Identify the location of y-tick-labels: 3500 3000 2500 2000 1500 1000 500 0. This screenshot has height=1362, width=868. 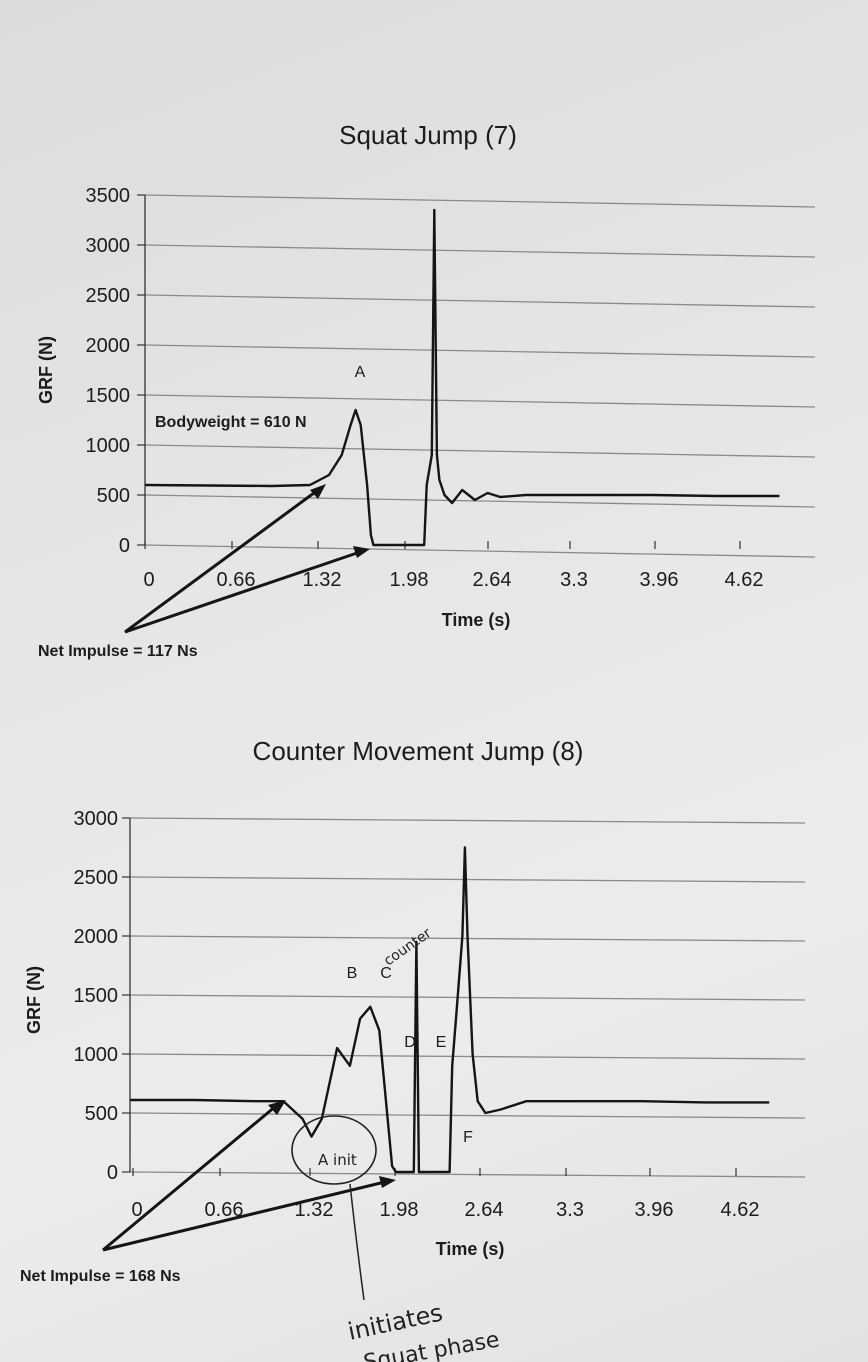
(108, 371).